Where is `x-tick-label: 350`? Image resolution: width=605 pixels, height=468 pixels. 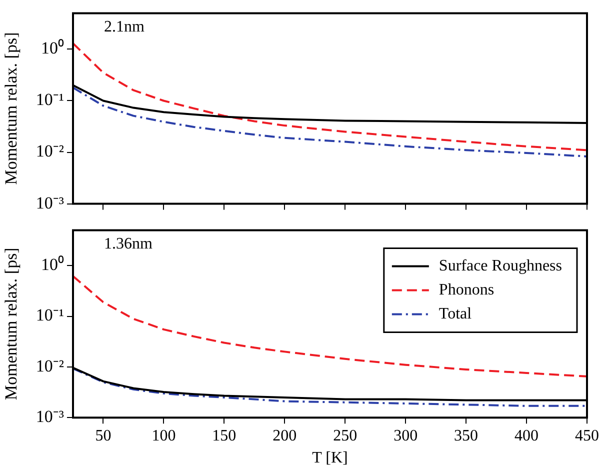 x-tick-label: 350 is located at coordinates (466, 435).